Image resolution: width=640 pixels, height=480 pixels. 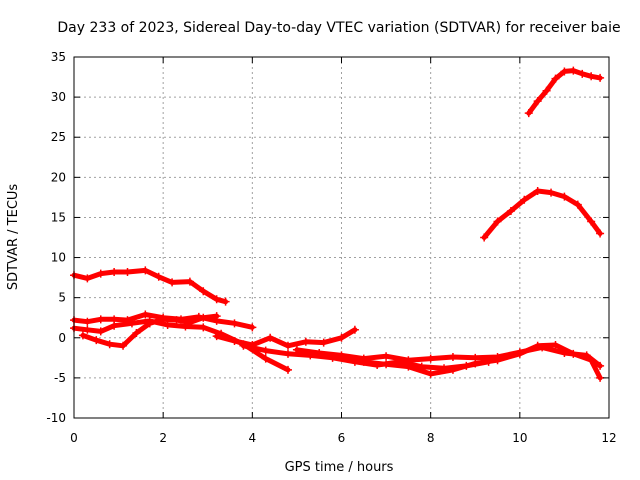 I want to click on series-right-arc-upper, so click(x=564, y=92).